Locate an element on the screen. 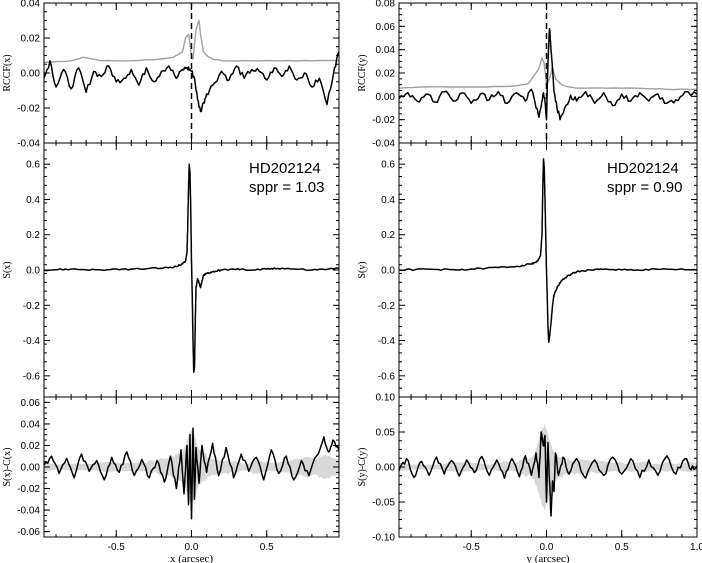  y-axis-label: S(x) is located at coordinates (7, 269).